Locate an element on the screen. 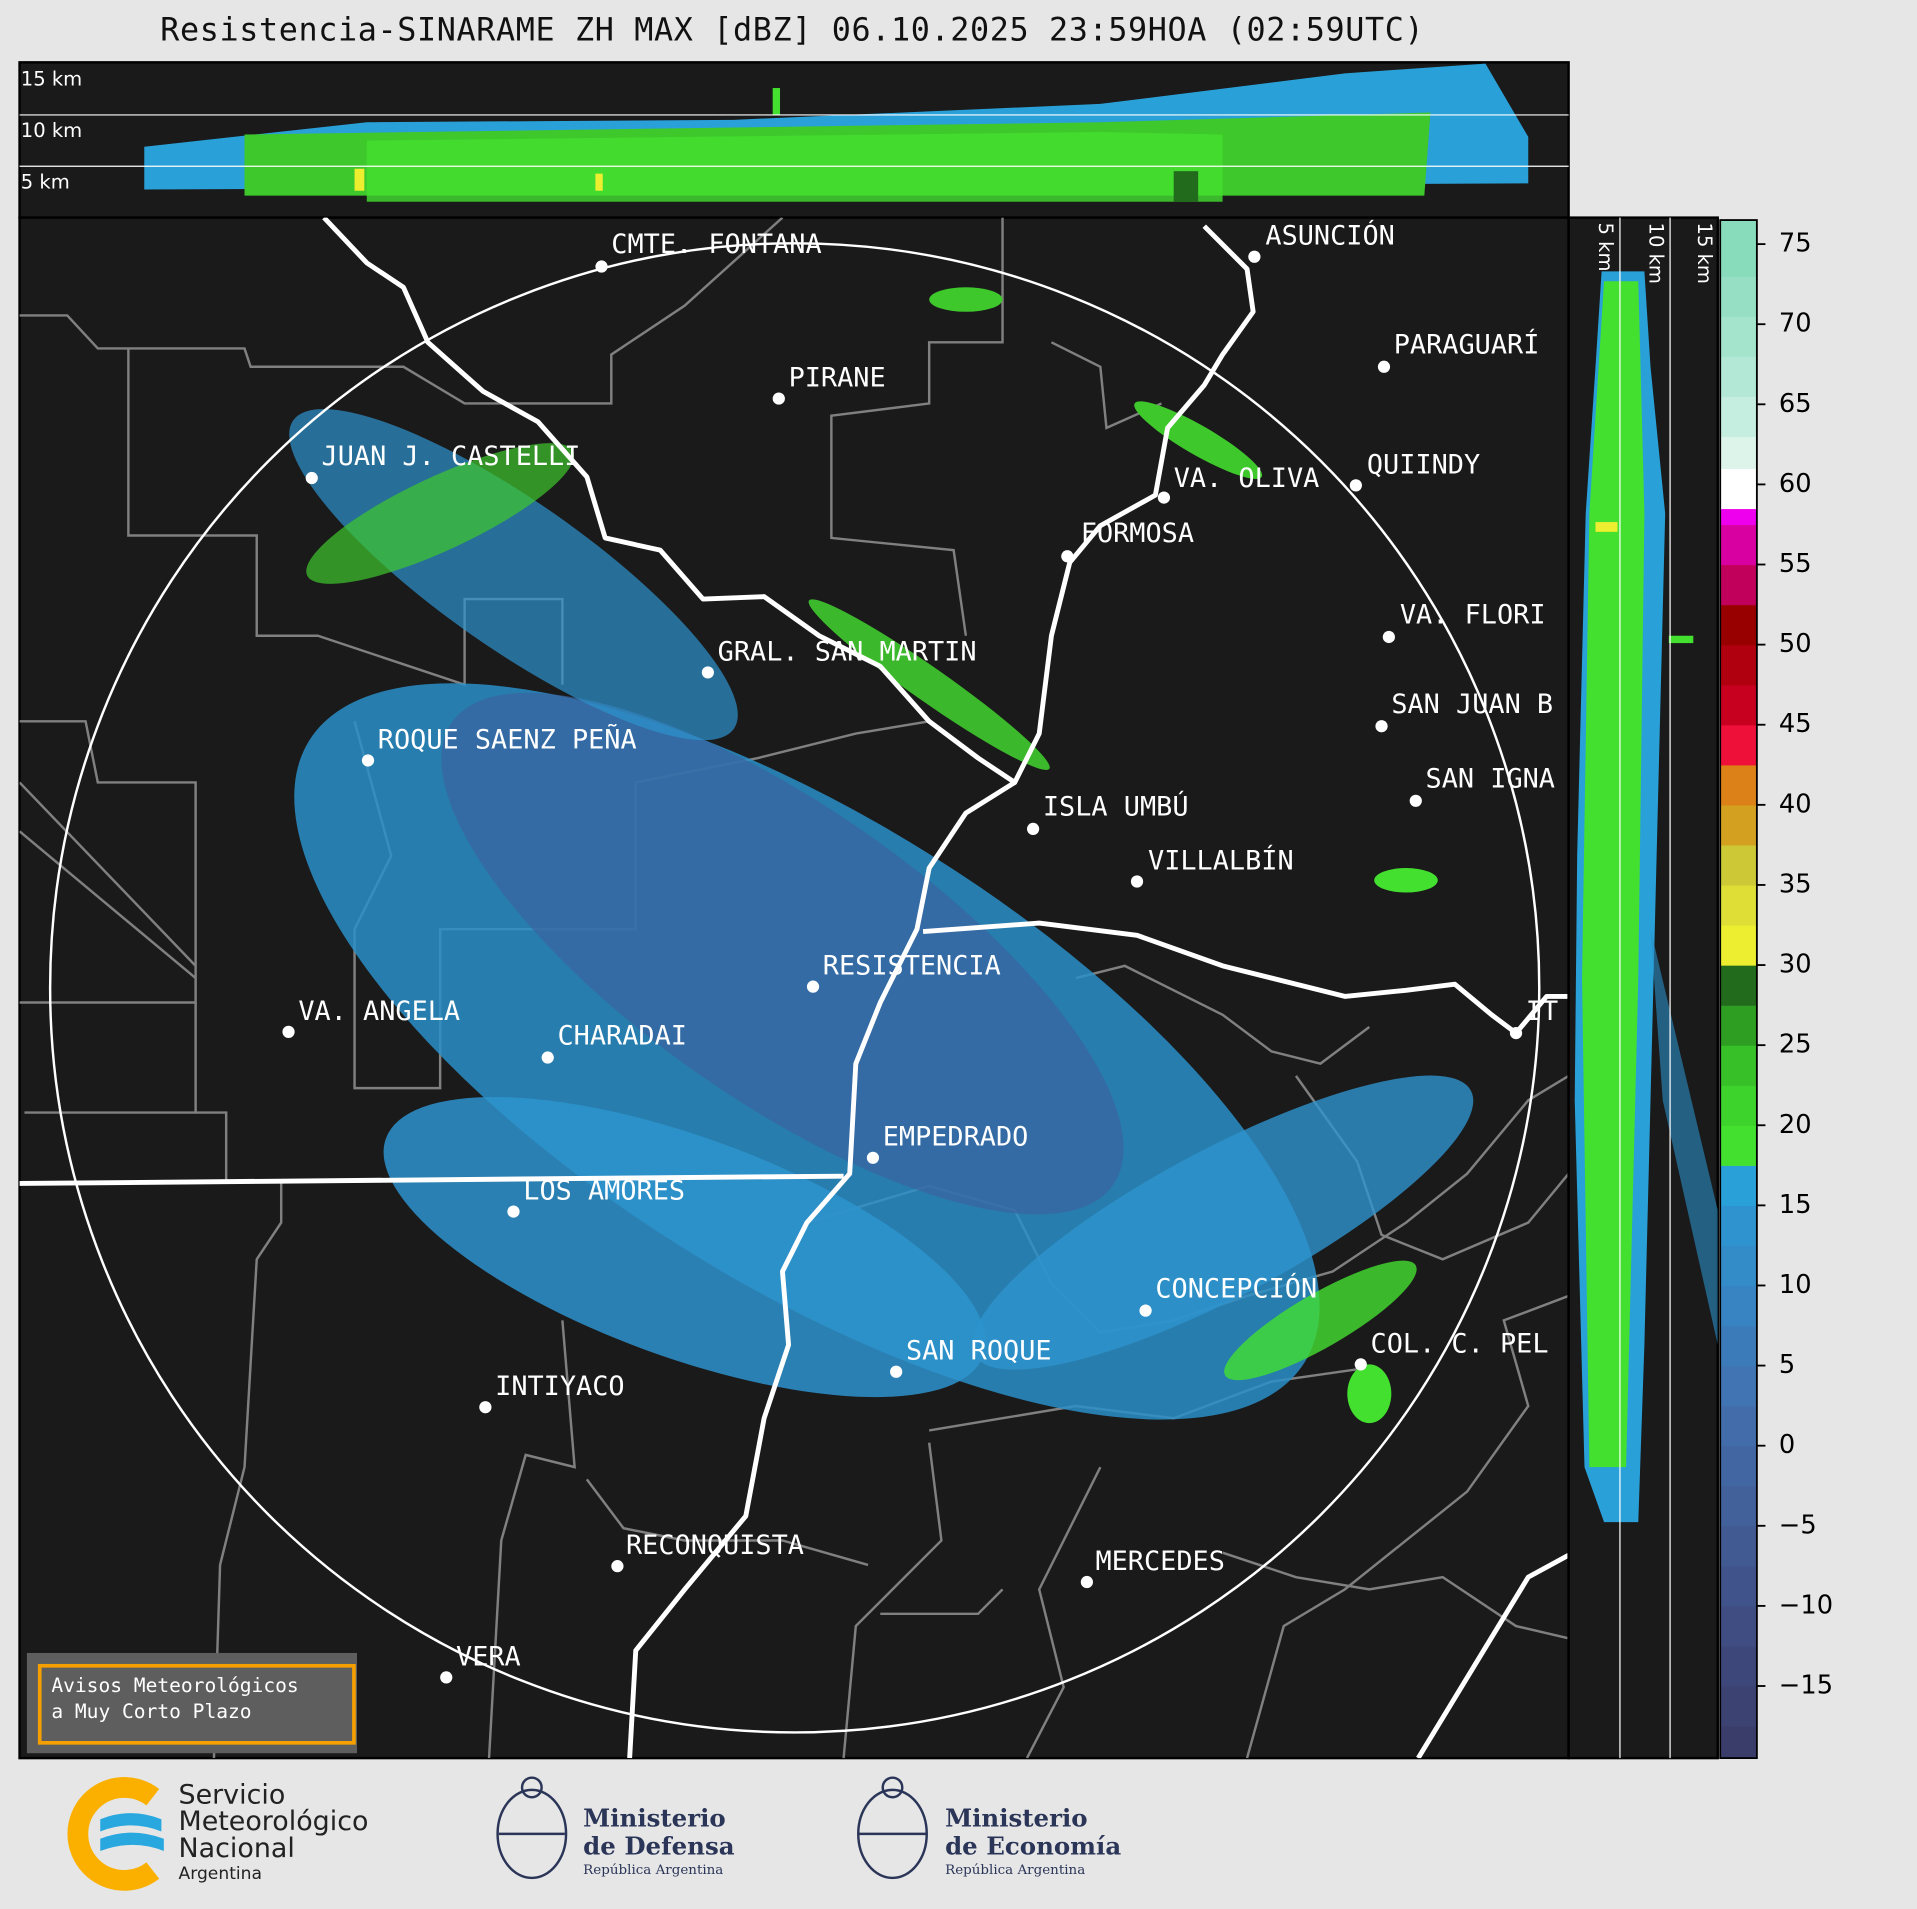  city-marker: PARAGUARÍ is located at coordinates (1458, 350).